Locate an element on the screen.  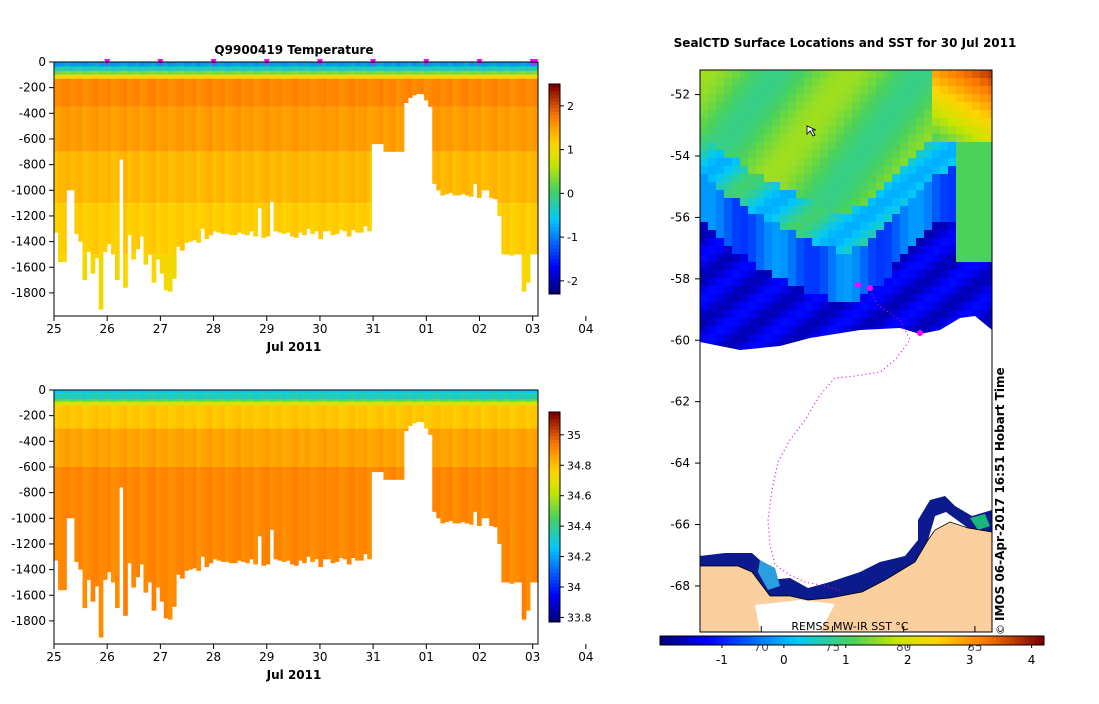
x-tick-label: 26 is located at coordinates (107, 657).